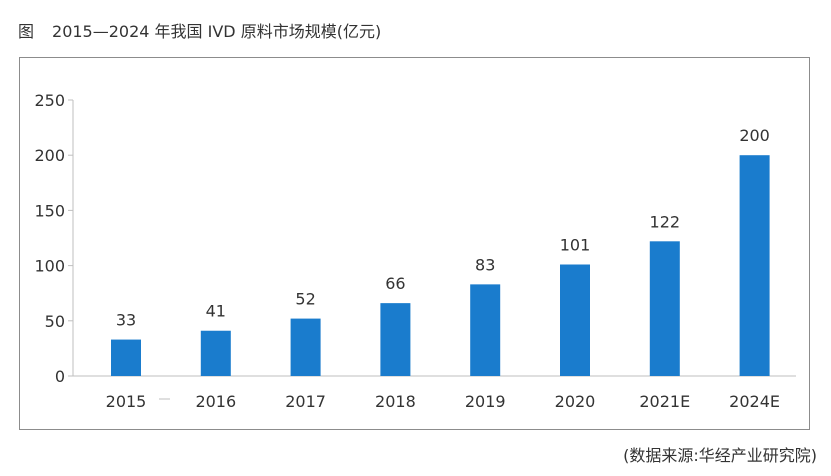  What do you see at coordinates (485, 401) in the screenshot?
I see `x-tick-label: 2019` at bounding box center [485, 401].